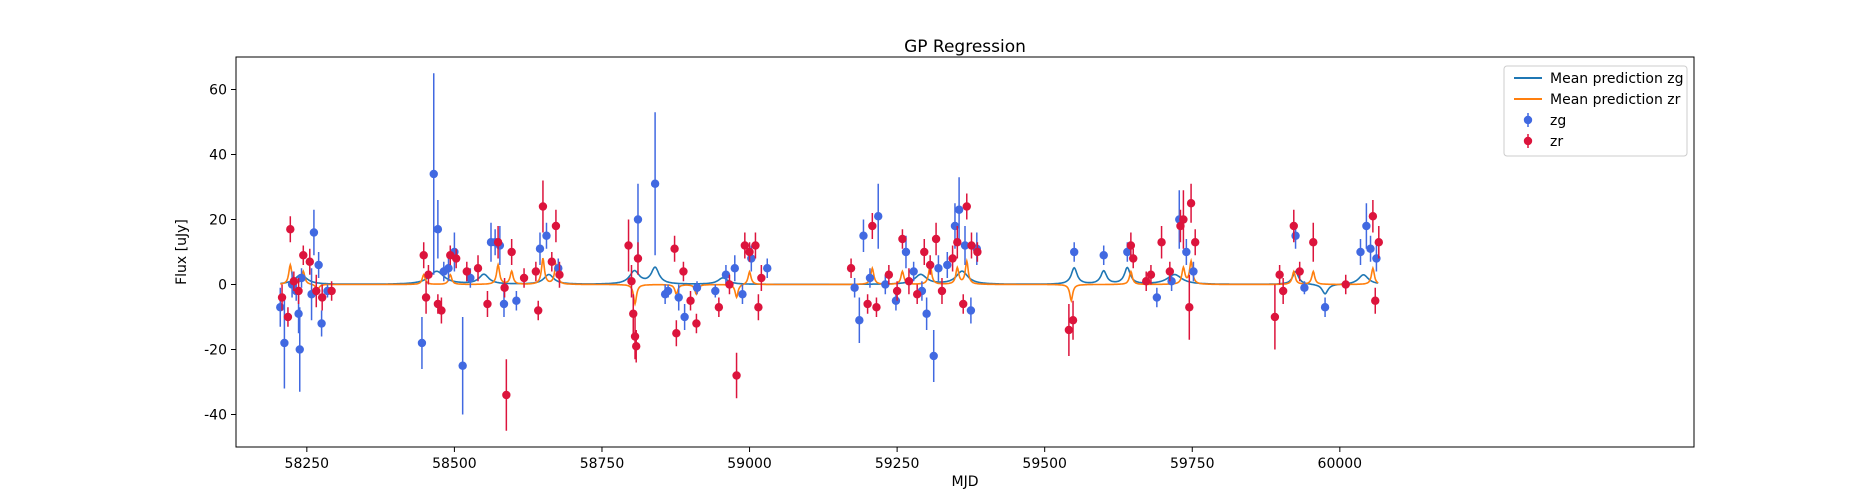 This screenshot has width=1875, height=500. Describe the element at coordinates (215, 416) in the screenshot. I see `y-tick-label: -40` at that location.